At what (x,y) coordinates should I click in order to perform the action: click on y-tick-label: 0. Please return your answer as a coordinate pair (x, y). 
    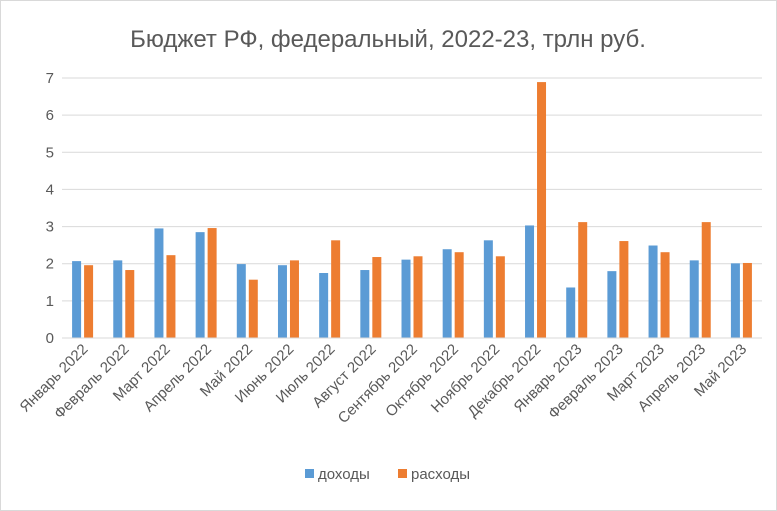
    Looking at the image, I should click on (50, 338).